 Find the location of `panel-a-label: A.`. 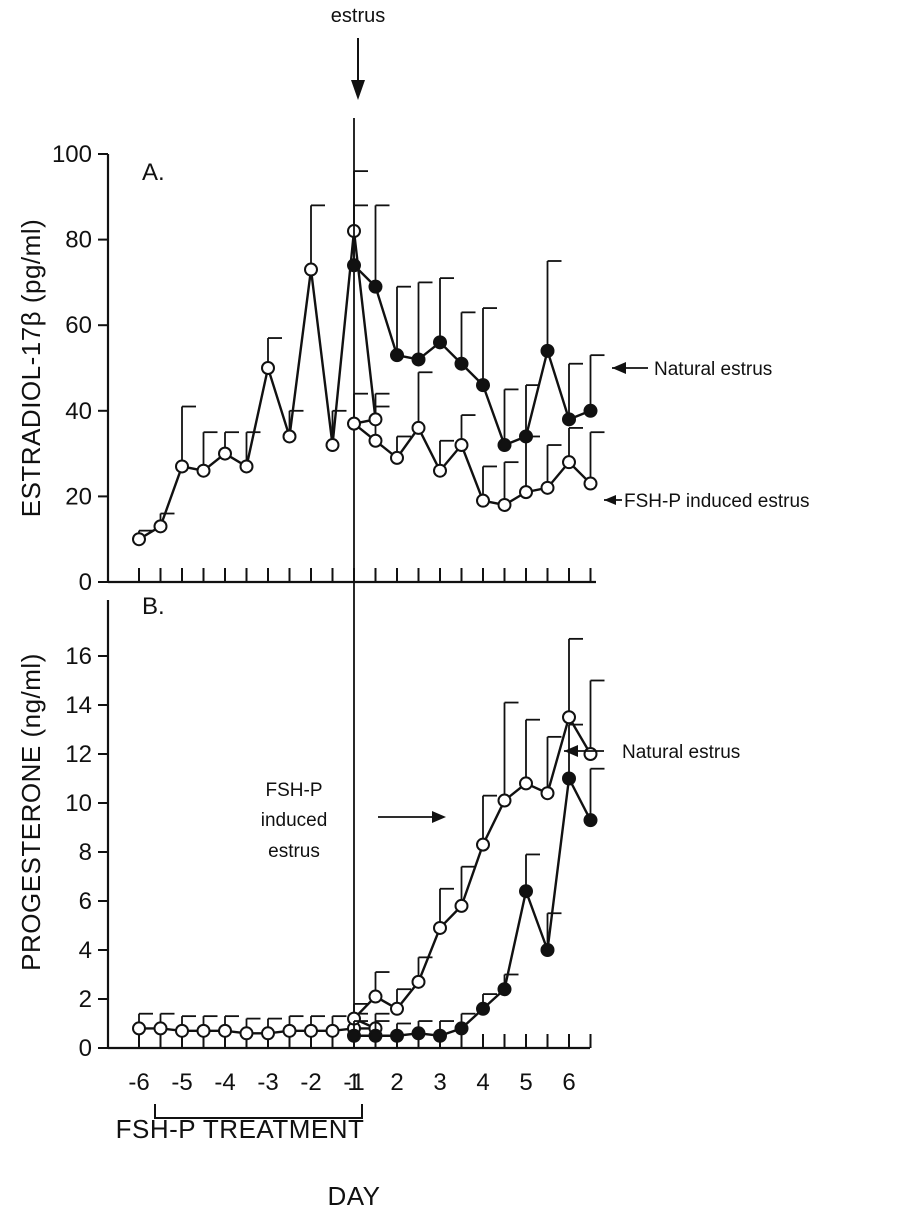

panel-a-label: A. is located at coordinates (153, 172).